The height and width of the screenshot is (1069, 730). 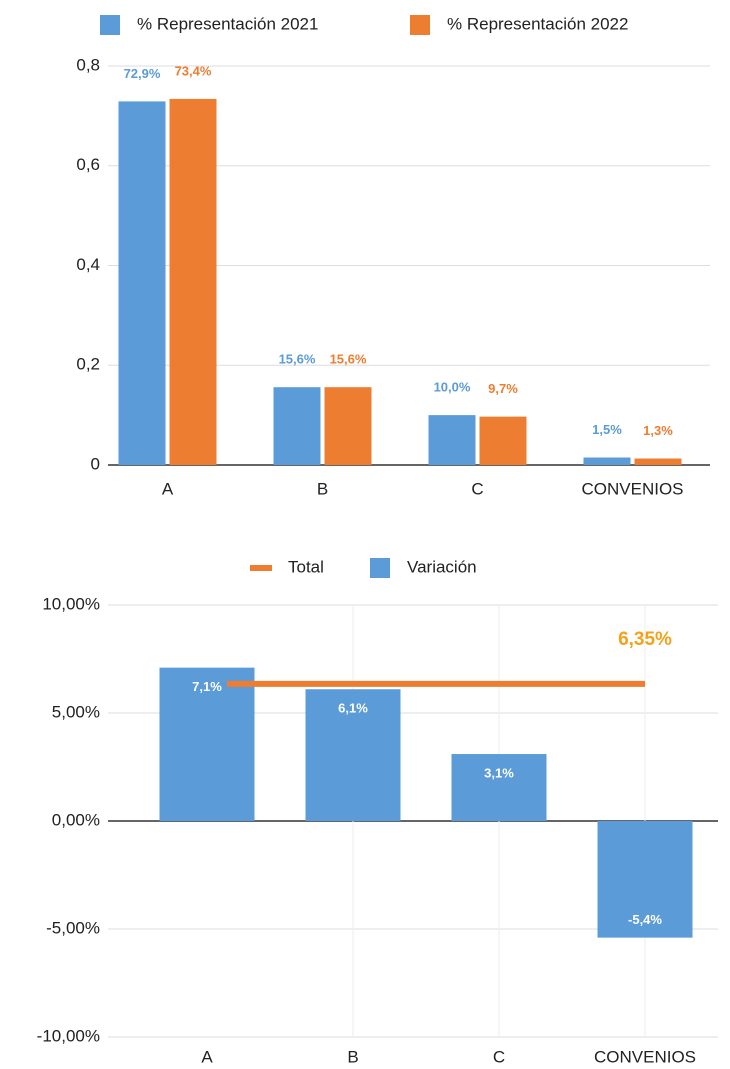 What do you see at coordinates (607, 429) in the screenshot?
I see `value-label: 1,5%` at bounding box center [607, 429].